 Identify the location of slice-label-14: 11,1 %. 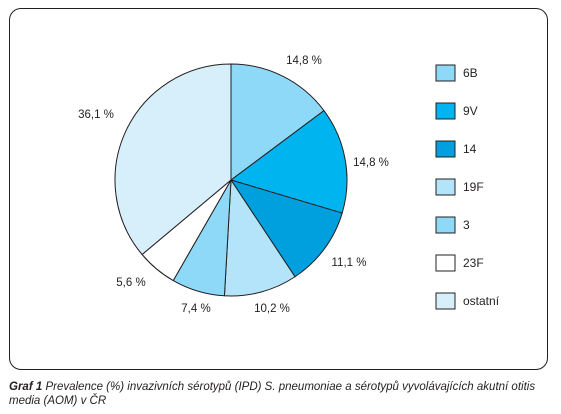
(349, 263).